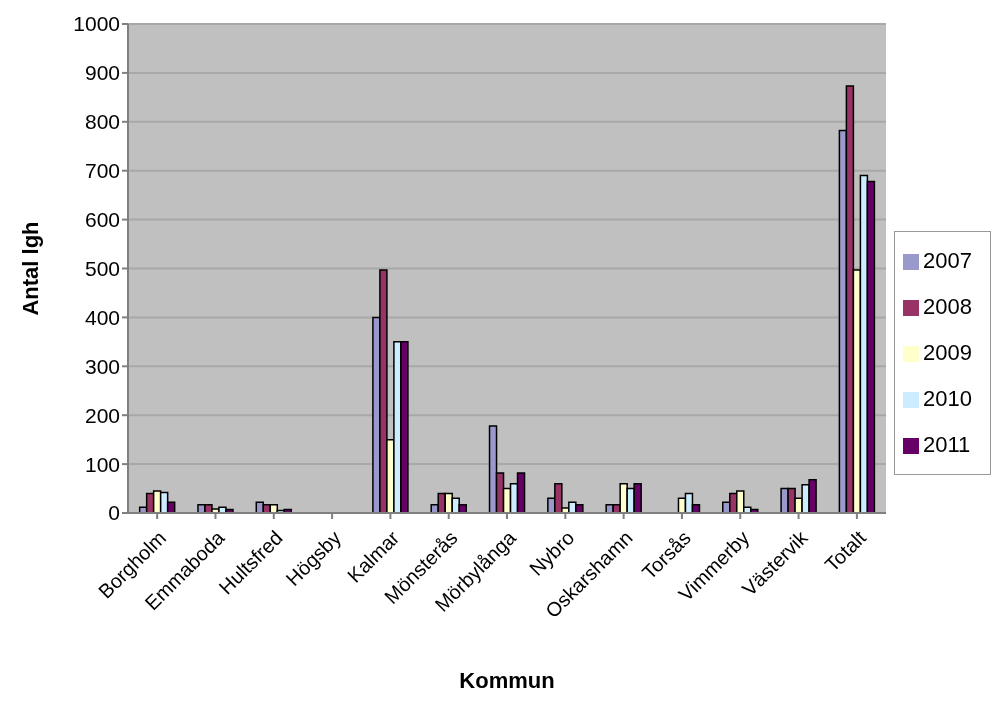 The height and width of the screenshot is (706, 1001). What do you see at coordinates (947, 352) in the screenshot?
I see `legend-label: 2009` at bounding box center [947, 352].